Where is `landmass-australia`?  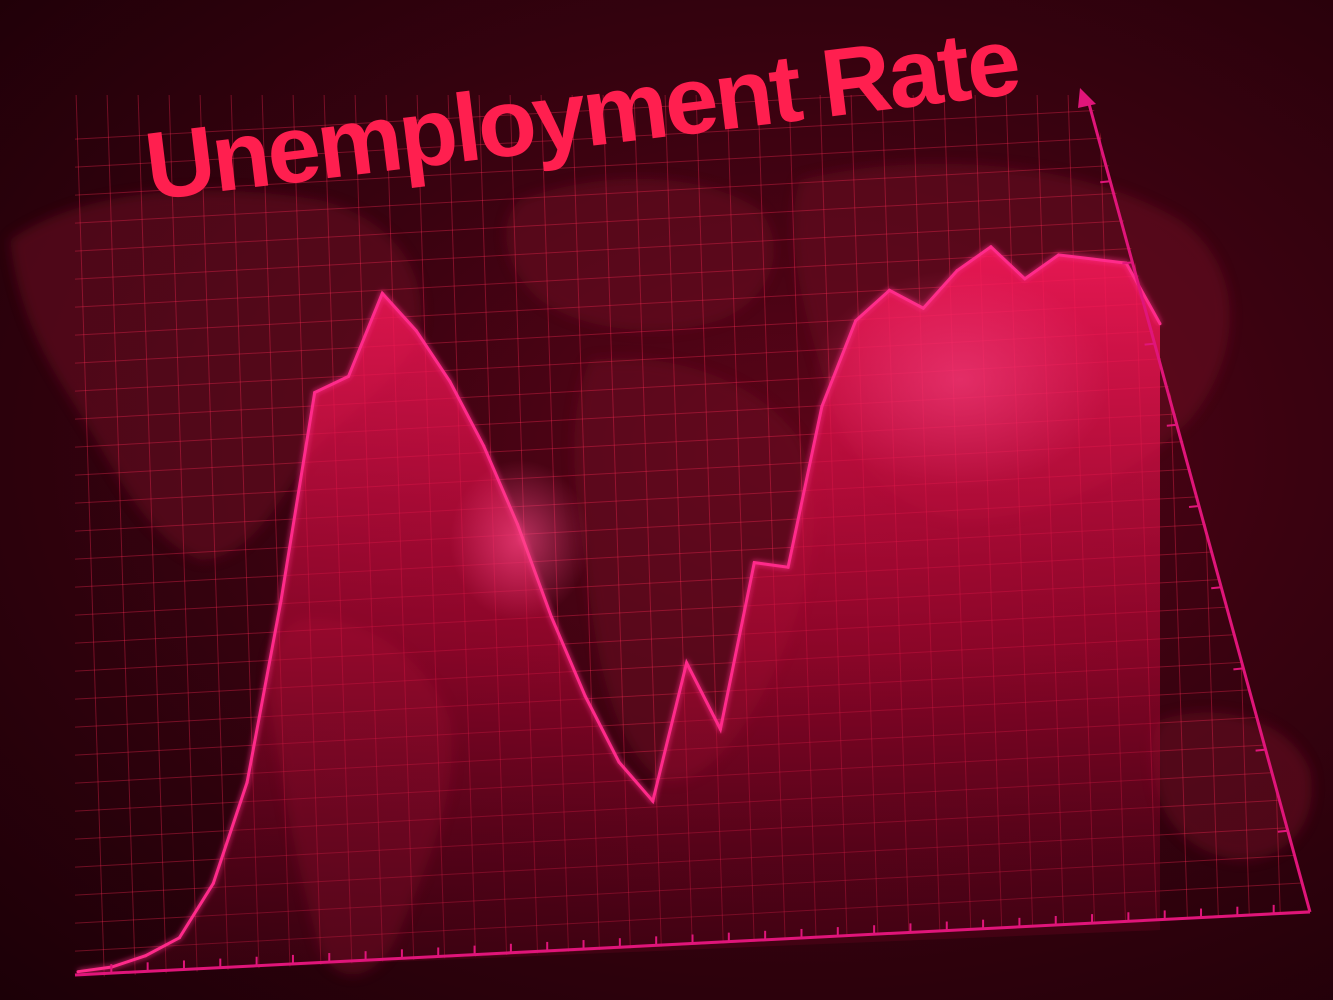
landmass-australia is located at coordinates (1232, 786).